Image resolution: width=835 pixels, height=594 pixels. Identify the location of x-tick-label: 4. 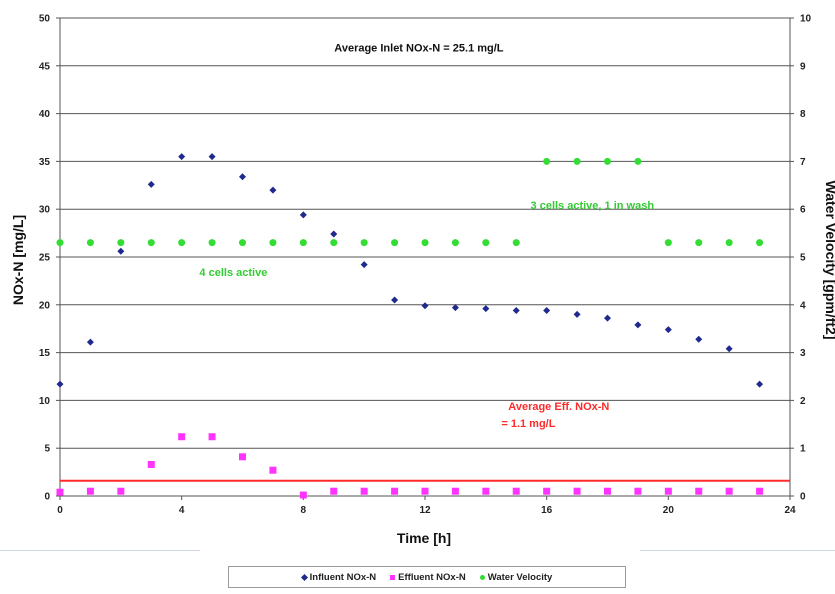
(182, 510).